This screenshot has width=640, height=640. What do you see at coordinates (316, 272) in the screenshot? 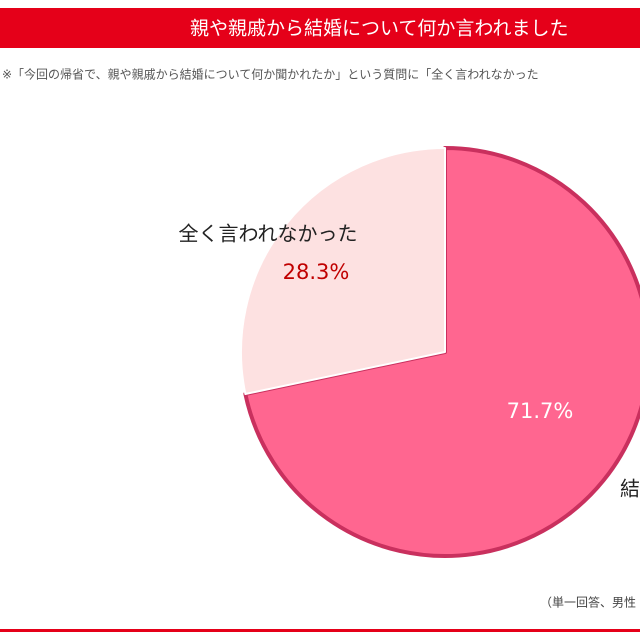
I see `value-label: 28.3%` at bounding box center [316, 272].